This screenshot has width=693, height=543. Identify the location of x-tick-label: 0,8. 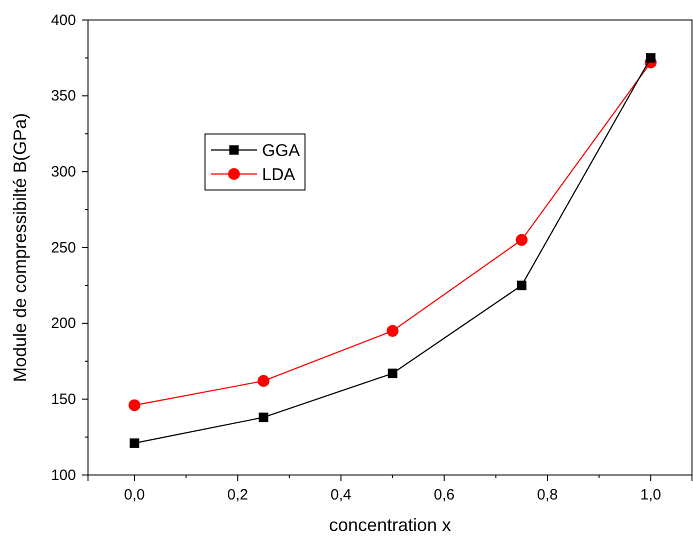
(547, 495).